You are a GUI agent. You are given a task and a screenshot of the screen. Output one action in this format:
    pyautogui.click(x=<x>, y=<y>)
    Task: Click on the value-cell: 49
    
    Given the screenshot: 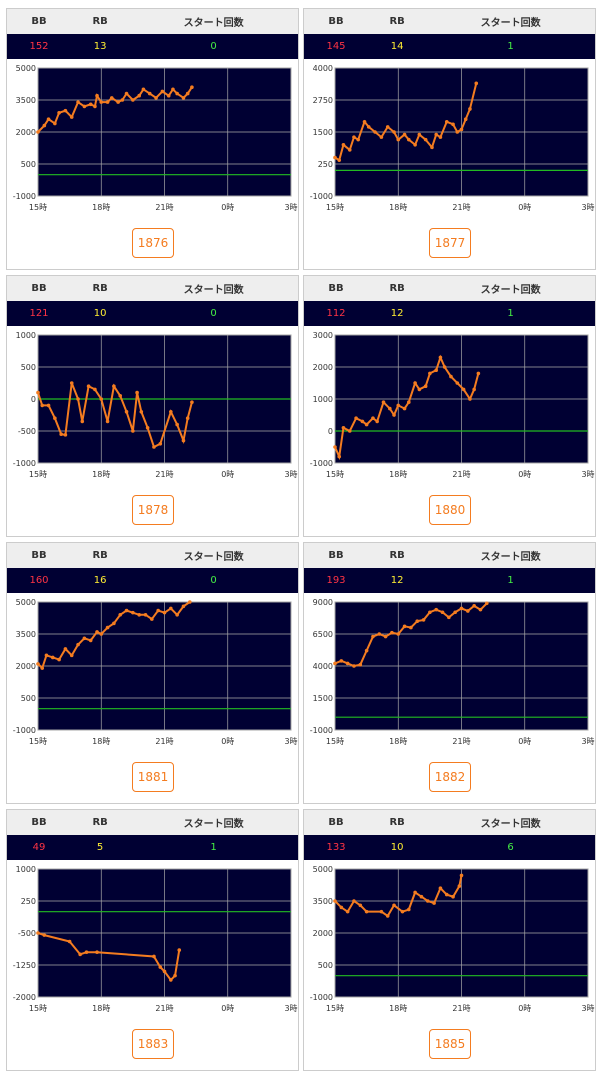 What is the action you would take?
    pyautogui.click(x=39, y=847)
    